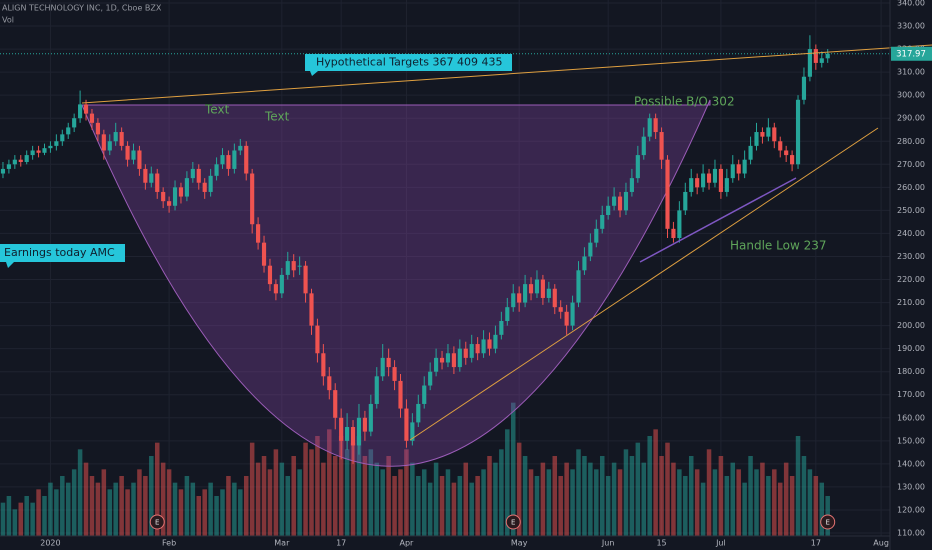 The width and height of the screenshot is (932, 550). I want to click on y-tick-label: 310.00, so click(911, 72).